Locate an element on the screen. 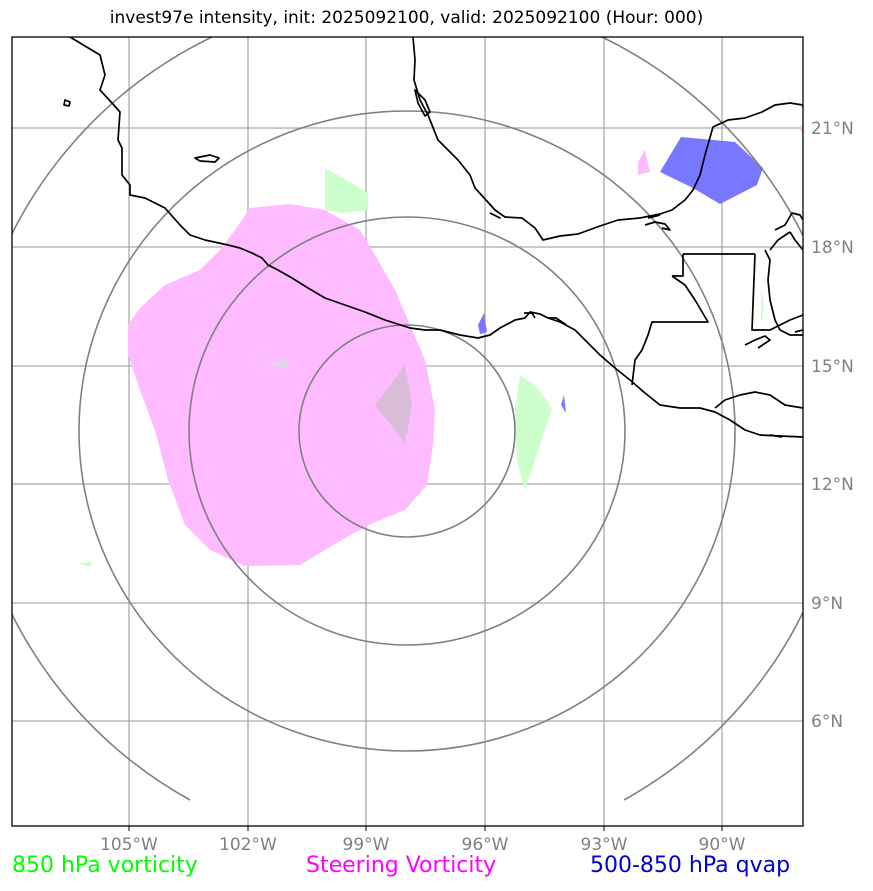  latitude-labels: 21°N 18°N 15°N 12°N 9°N 6°N is located at coordinates (832, 425).